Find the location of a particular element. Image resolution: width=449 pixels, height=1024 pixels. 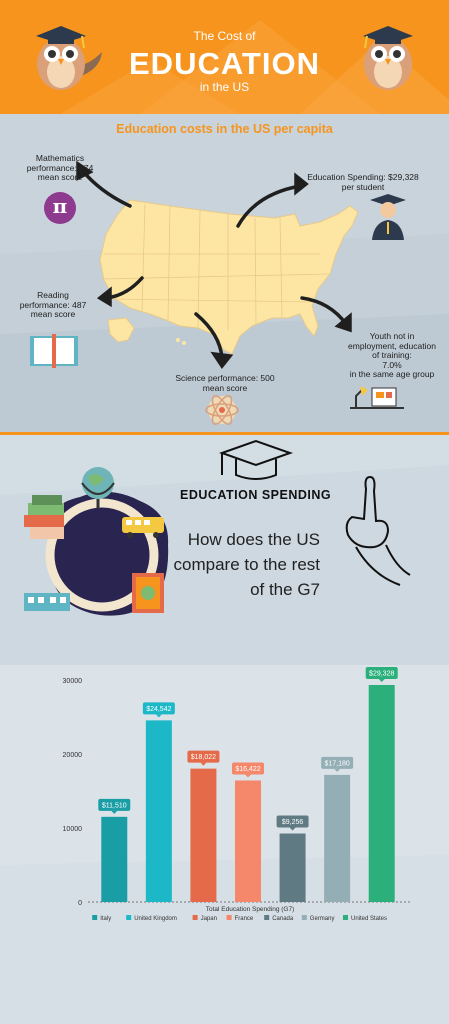

graduate-person-icon is located at coordinates (388, 217).